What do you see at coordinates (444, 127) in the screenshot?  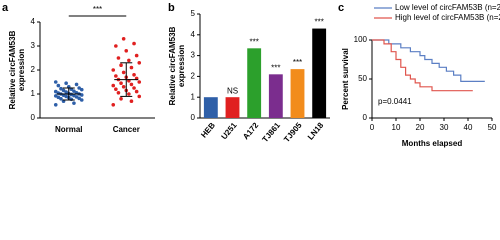 I see `x-tick-label: 30` at bounding box center [444, 127].